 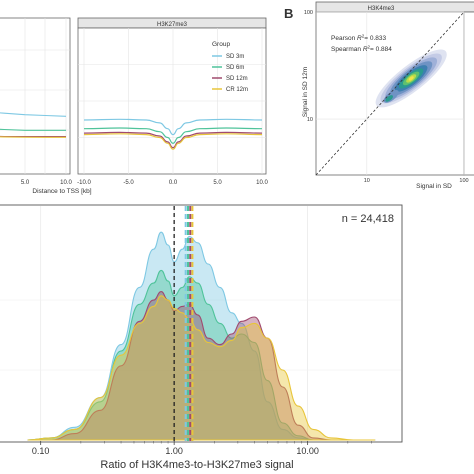 What do you see at coordinates (66, 183) in the screenshot?
I see `panel-a-left-tick-10: 10.0` at bounding box center [66, 183].